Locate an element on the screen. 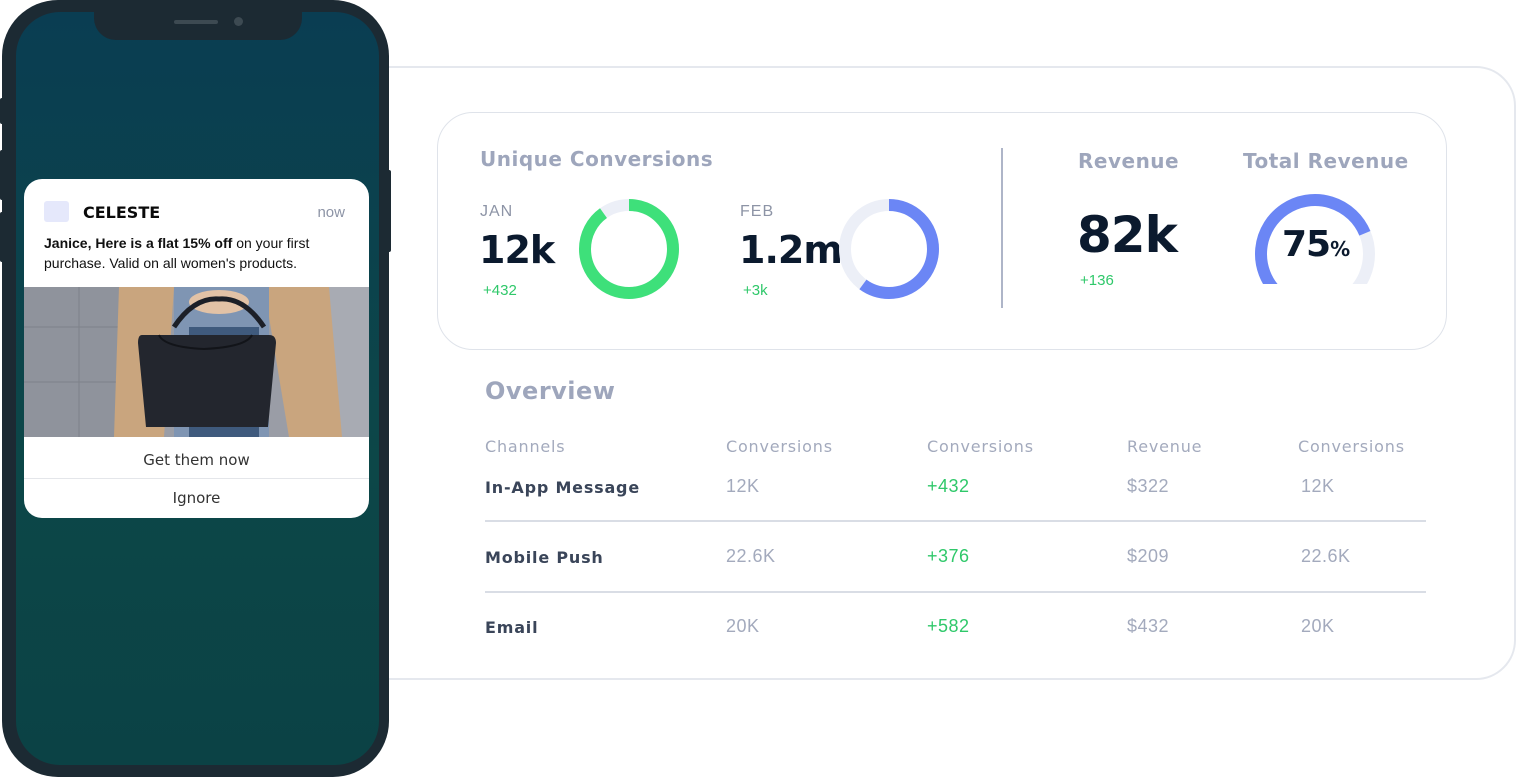  table-row: Email 20K +582 $432 20K is located at coordinates (955, 651).